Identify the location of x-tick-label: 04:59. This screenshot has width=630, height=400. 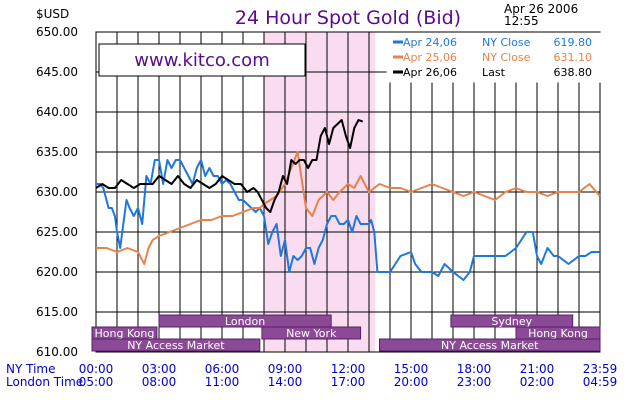
(600, 382).